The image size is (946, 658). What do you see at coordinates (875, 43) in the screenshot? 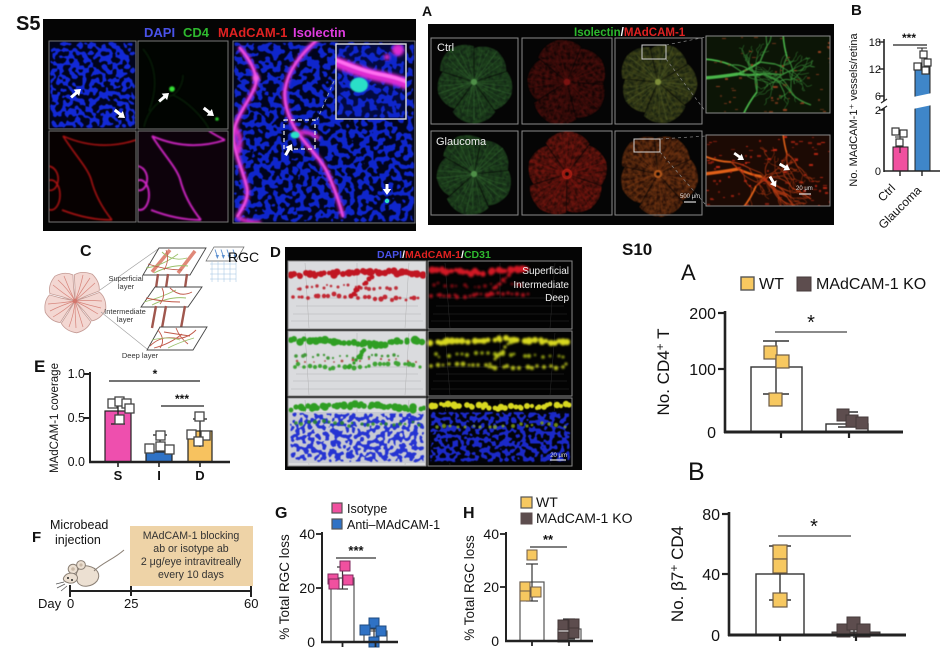
I see `svg-text: 18` at bounding box center [875, 43].